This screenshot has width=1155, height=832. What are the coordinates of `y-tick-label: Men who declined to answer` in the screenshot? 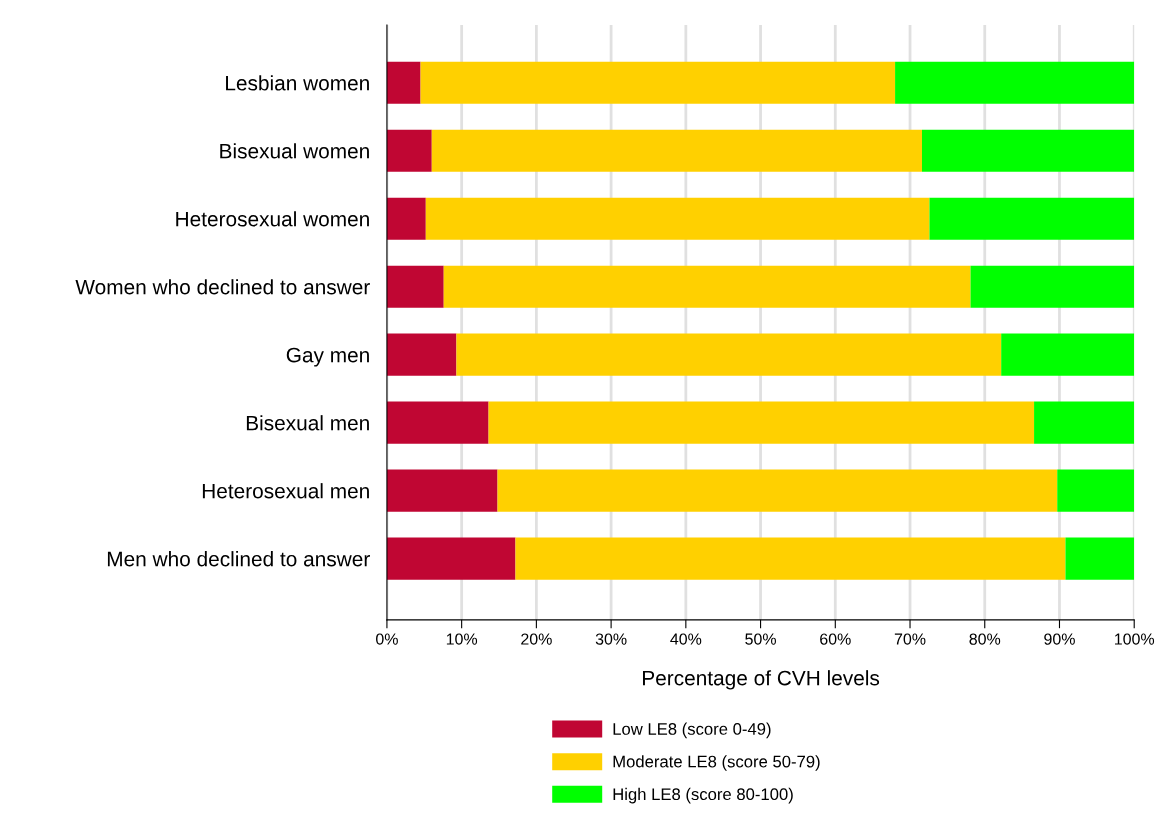 It's located at (238, 559).